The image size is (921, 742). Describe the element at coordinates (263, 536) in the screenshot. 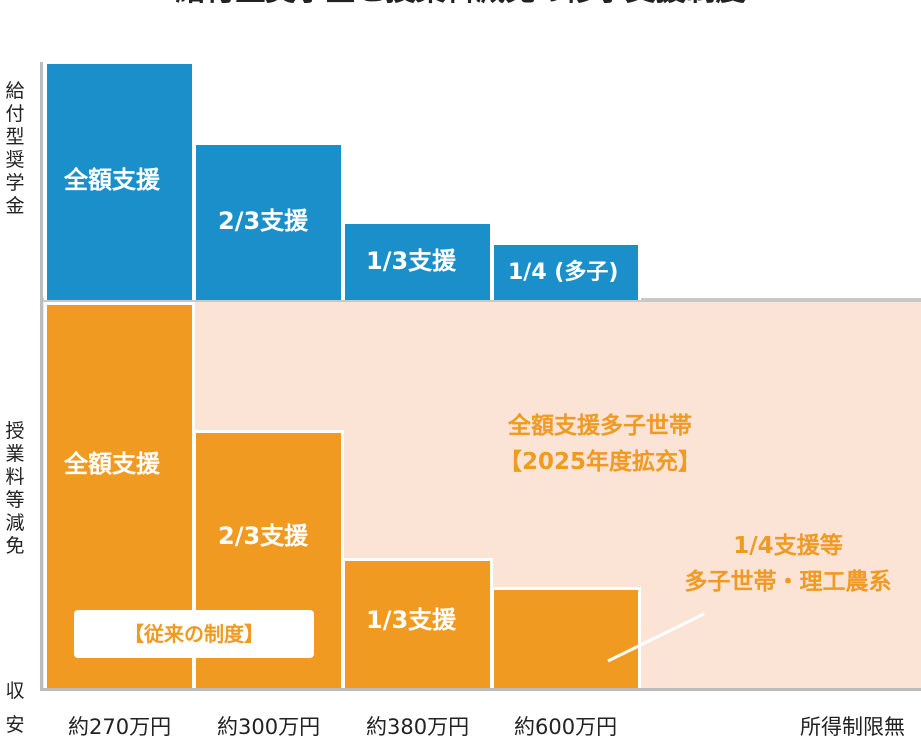

I see `tuition-label-300: 2/3支援` at that location.